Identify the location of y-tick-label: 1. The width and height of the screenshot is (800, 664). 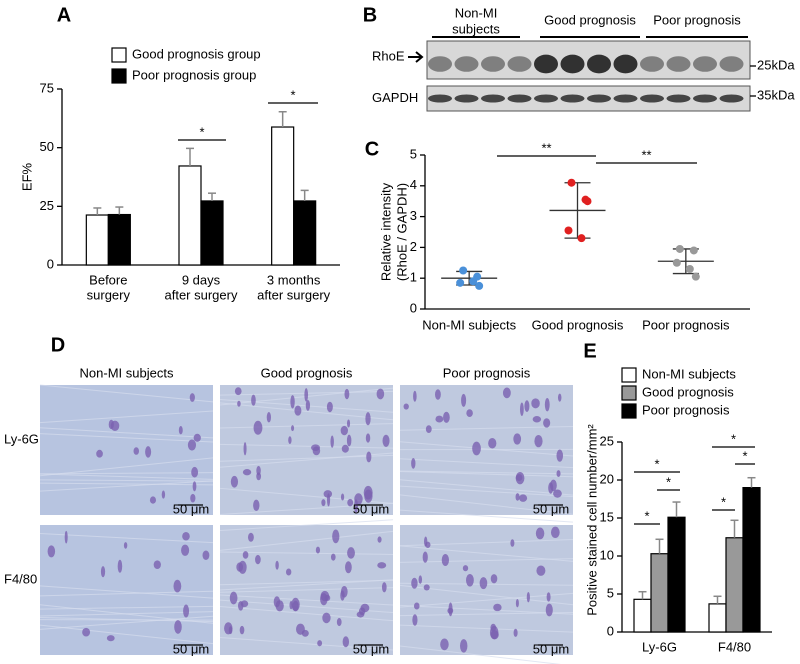
(413, 277).